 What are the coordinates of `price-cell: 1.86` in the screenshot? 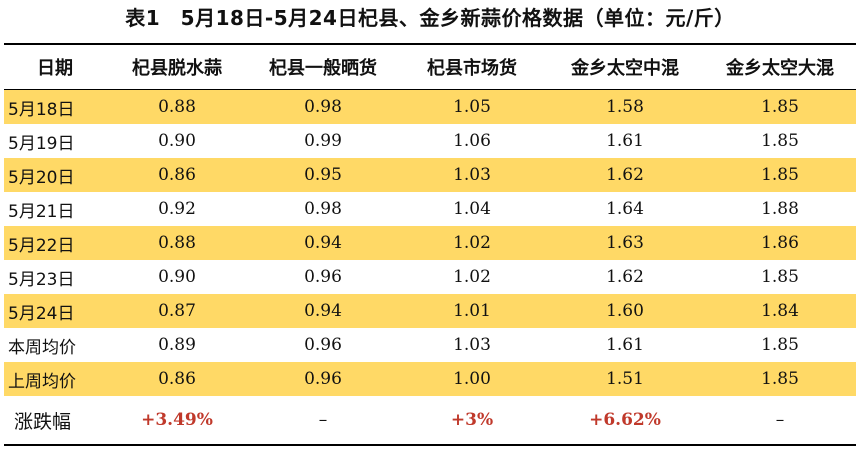 It's located at (780, 243).